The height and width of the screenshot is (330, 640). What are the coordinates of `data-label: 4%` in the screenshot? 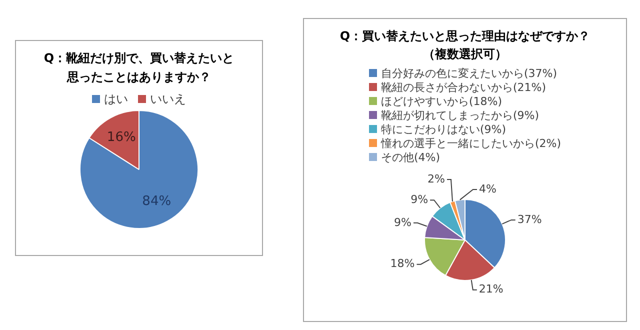 It's located at (487, 189).